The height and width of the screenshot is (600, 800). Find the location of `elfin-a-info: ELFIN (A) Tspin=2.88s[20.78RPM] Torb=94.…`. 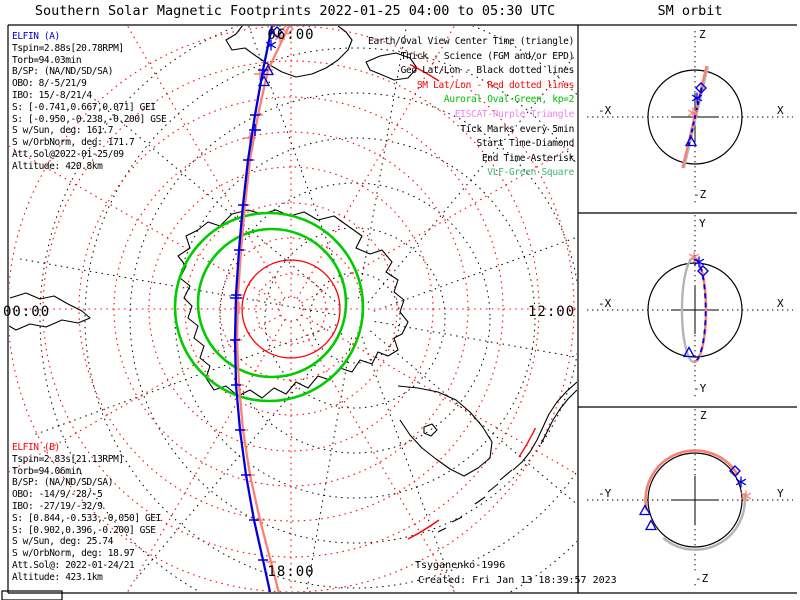

elfin-a-info: ELFIN (A) Tspin=2.88s[20.78RPM] Torb=94.… is located at coordinates (89, 102).